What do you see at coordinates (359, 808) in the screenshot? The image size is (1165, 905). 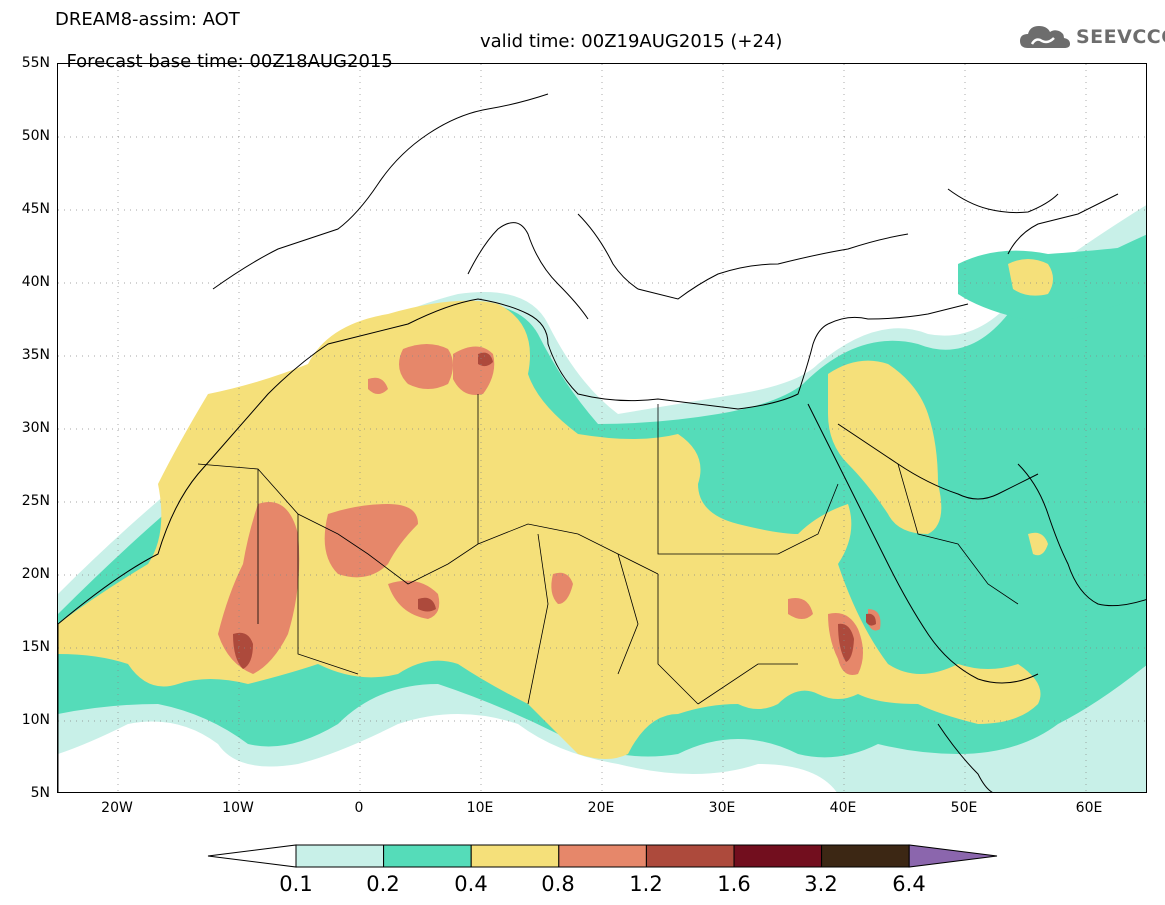 I see `lon-label: 0` at bounding box center [359, 808].